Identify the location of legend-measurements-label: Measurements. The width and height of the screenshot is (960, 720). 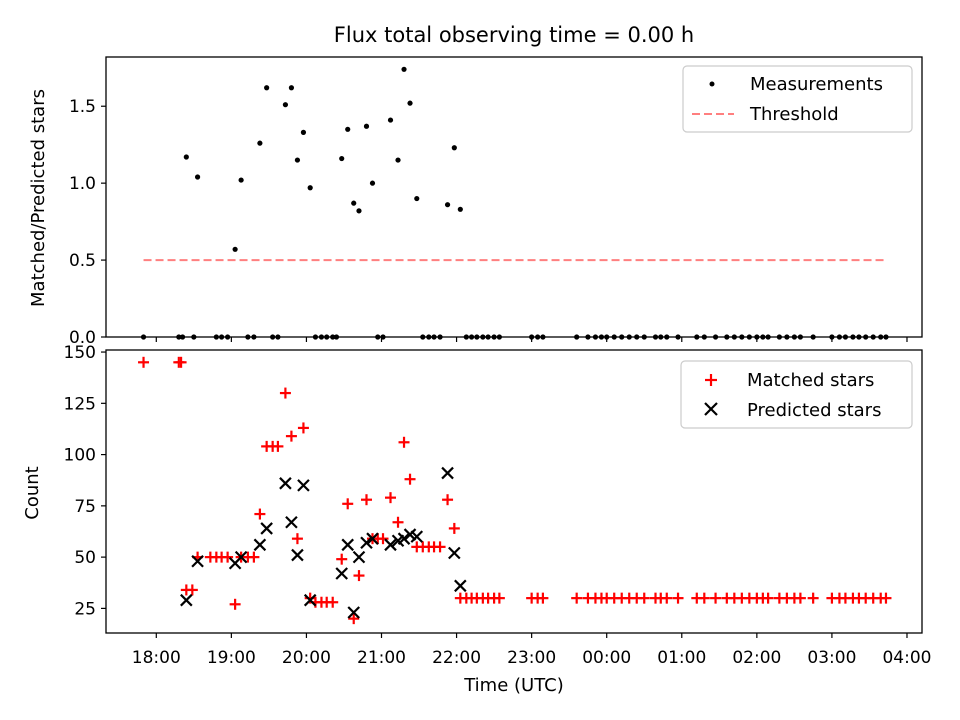
(816, 84).